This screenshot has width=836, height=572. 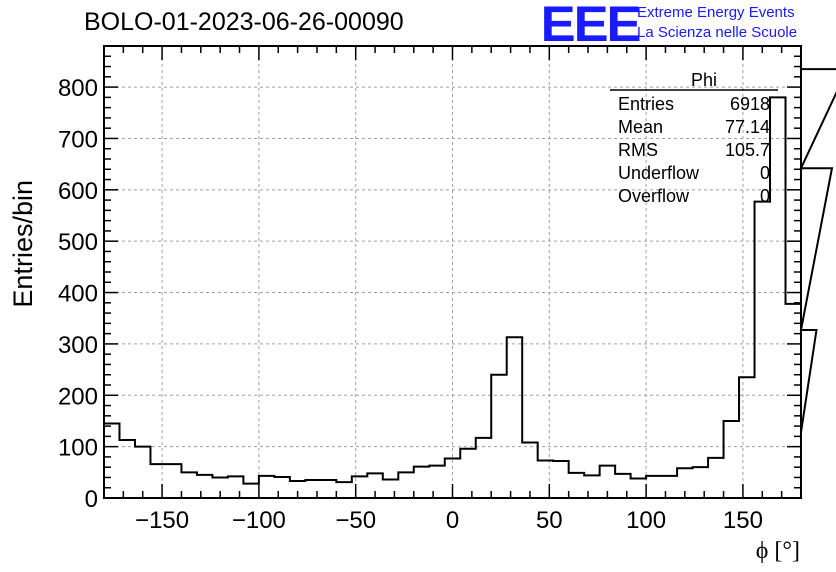 What do you see at coordinates (452, 520) in the screenshot?
I see `x-tick-label: 0` at bounding box center [452, 520].